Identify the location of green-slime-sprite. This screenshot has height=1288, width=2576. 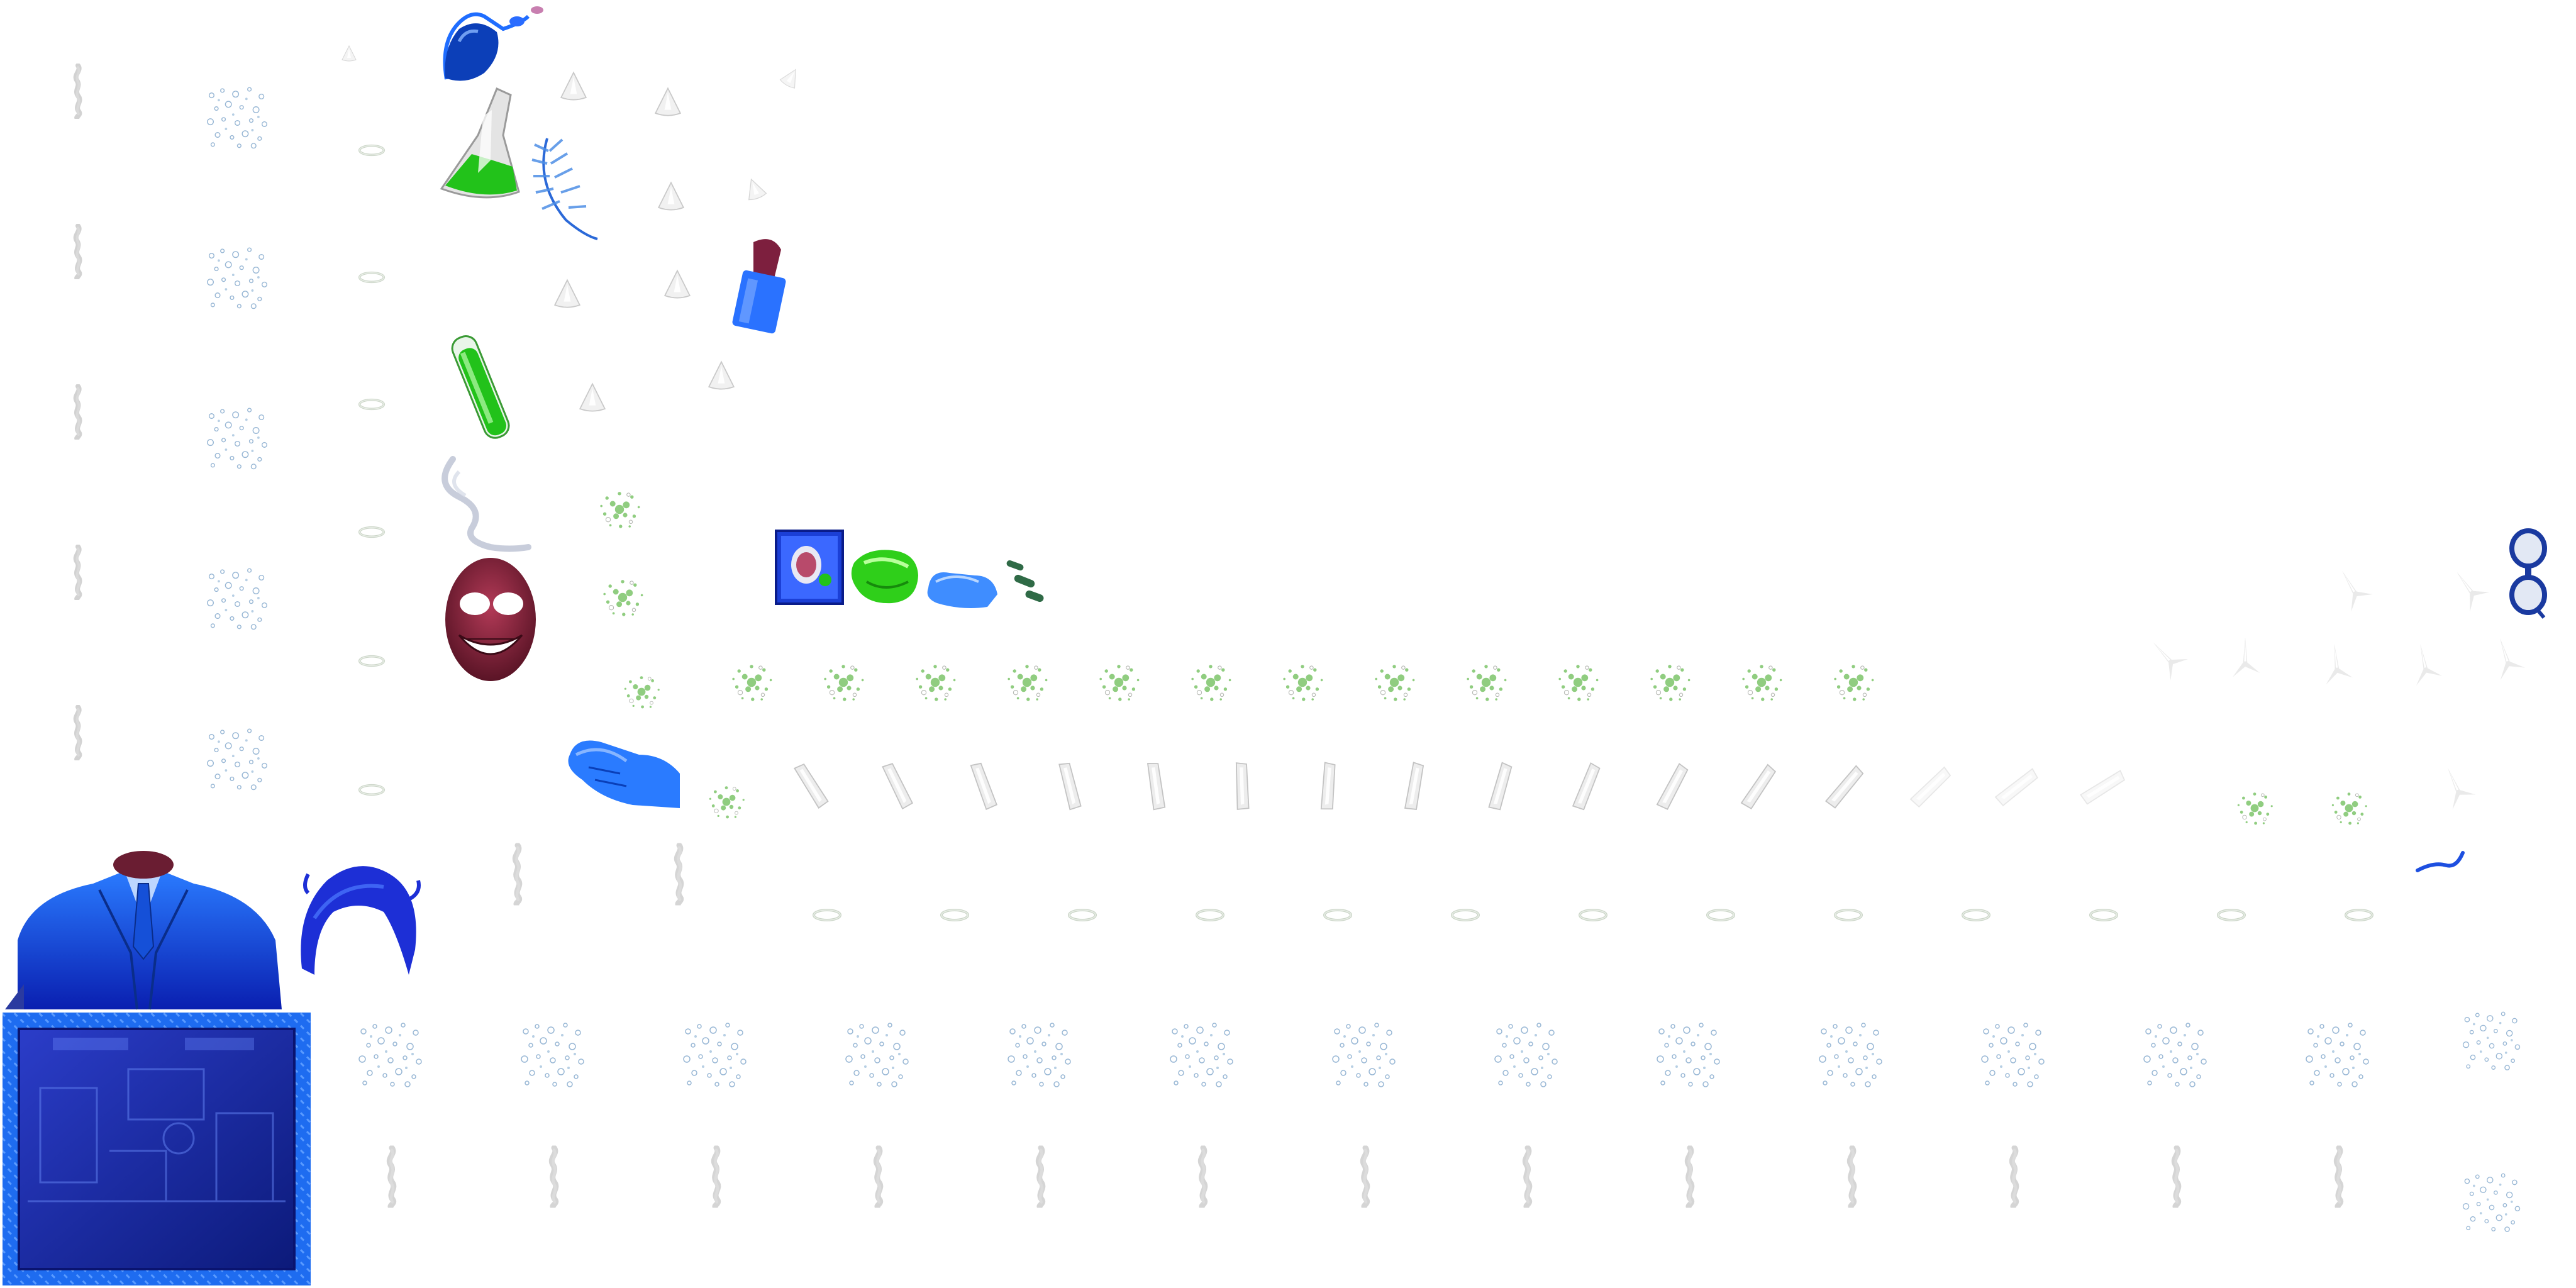
(885, 575).